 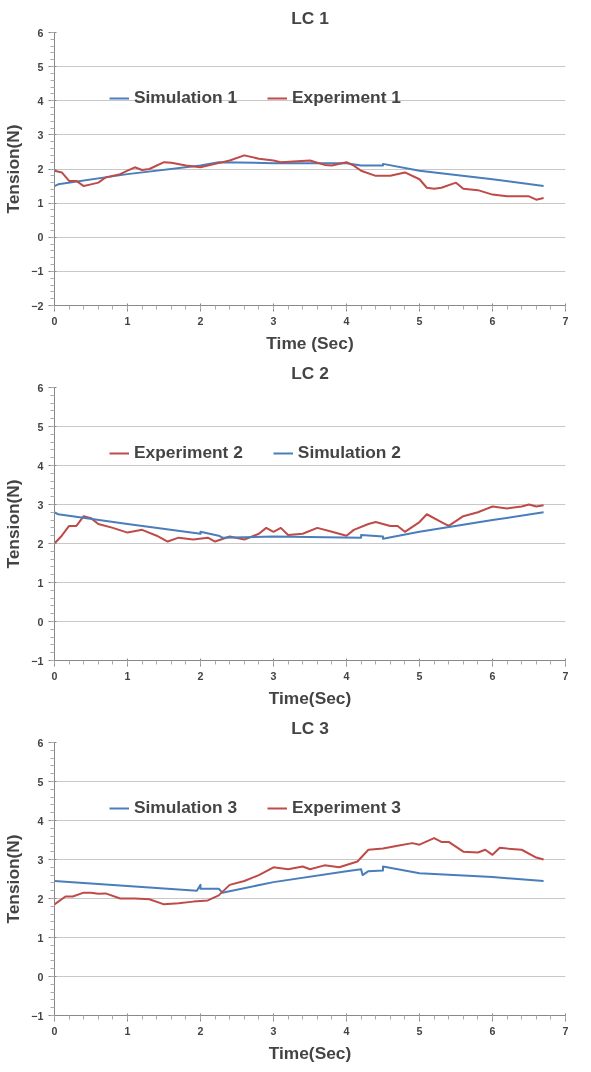 What do you see at coordinates (310, 17) in the screenshot?
I see `chart-title: LC 1` at bounding box center [310, 17].